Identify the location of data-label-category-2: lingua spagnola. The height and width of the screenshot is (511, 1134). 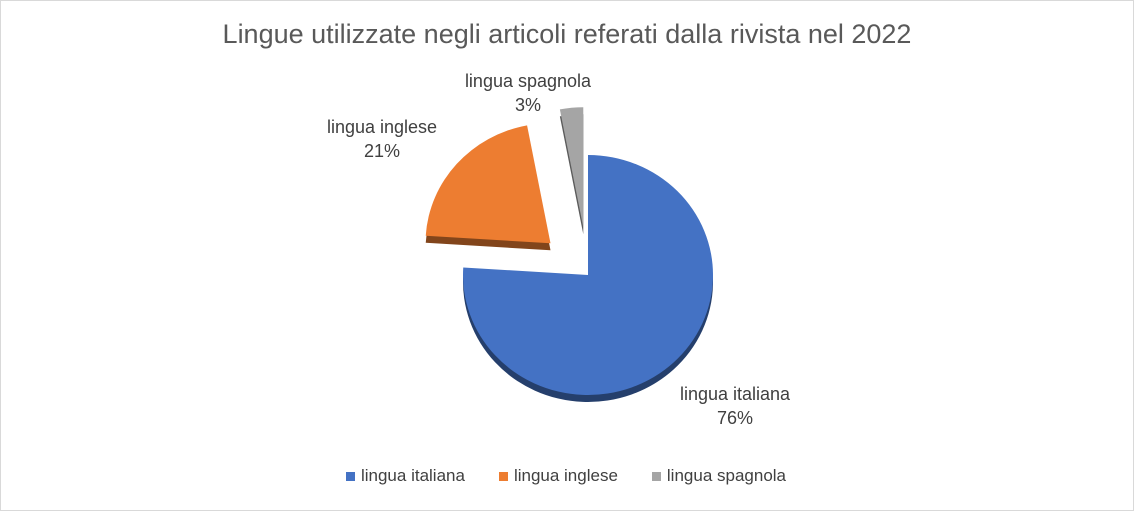
(528, 81).